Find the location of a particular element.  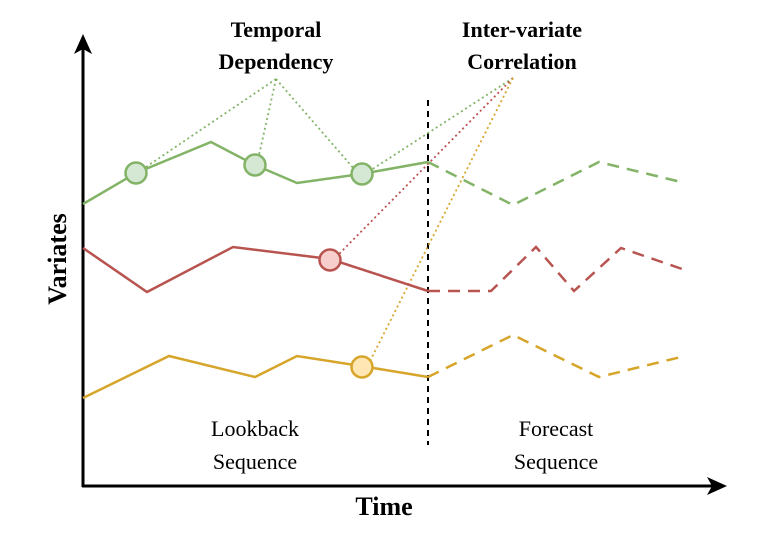

yellow-series is located at coordinates (384, 366).